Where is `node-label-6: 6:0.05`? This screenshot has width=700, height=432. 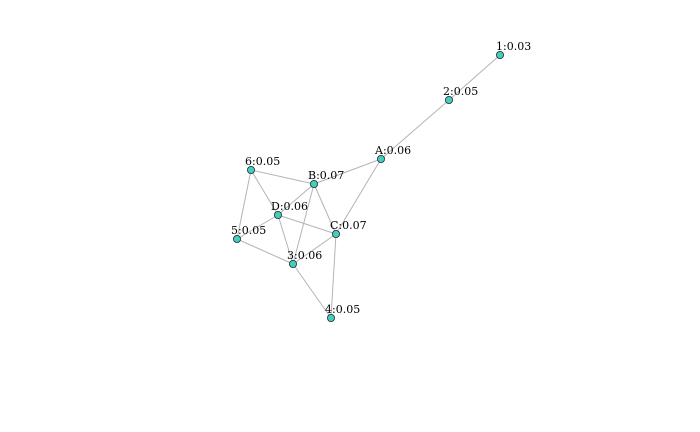
node-label-6: 6:0.05 is located at coordinates (262, 161).